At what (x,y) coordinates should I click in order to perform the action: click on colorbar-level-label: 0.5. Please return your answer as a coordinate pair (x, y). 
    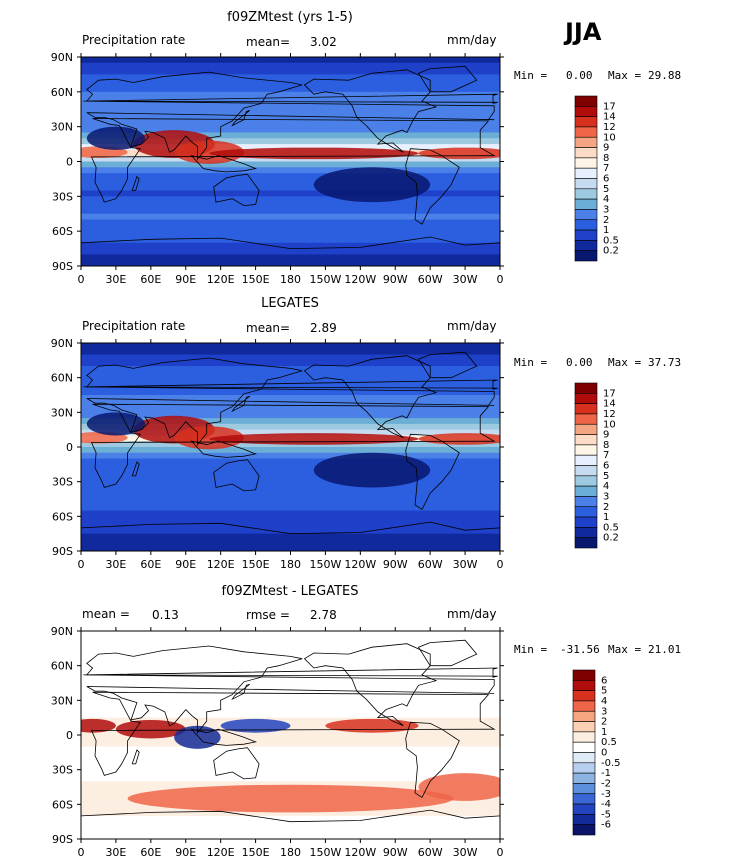
    Looking at the image, I should click on (611, 240).